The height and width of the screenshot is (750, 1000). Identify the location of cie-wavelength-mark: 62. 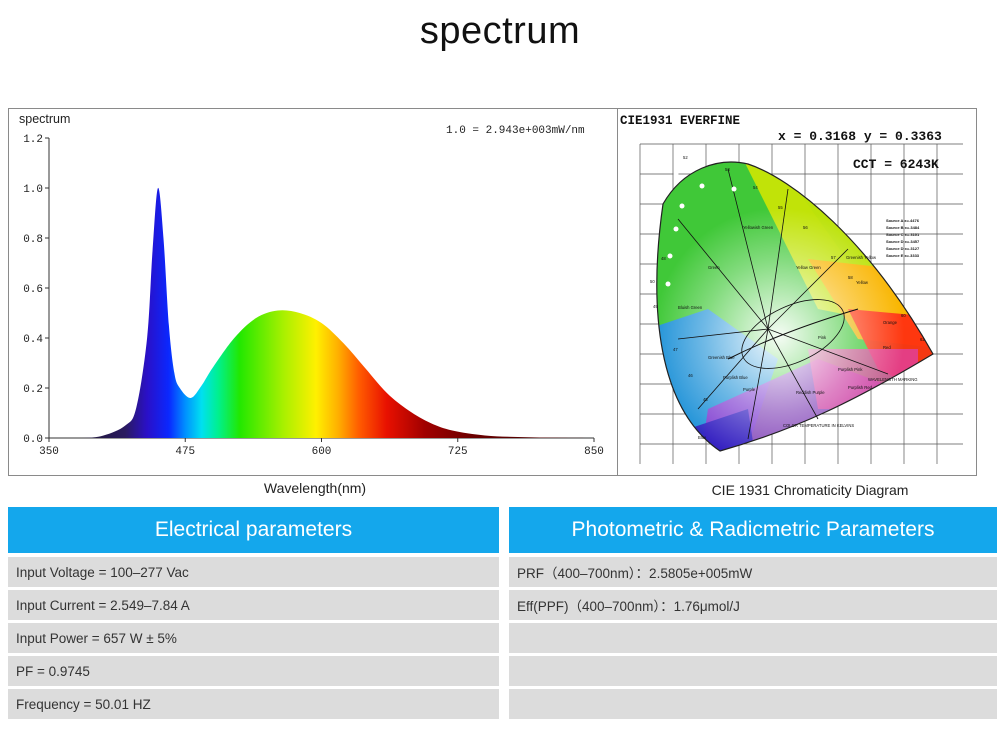
(922, 339).